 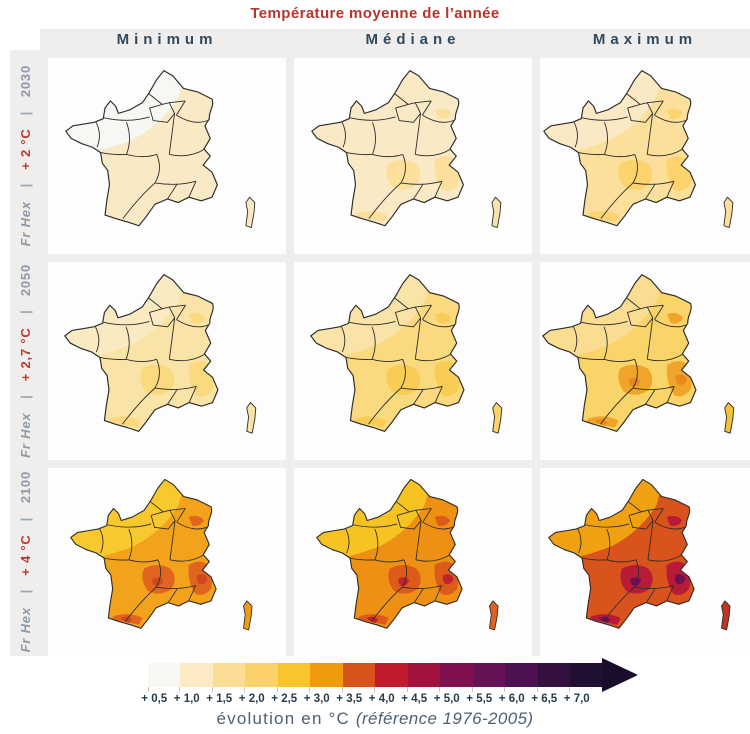 I want to click on map-2050-mediane, so click(x=413, y=361).